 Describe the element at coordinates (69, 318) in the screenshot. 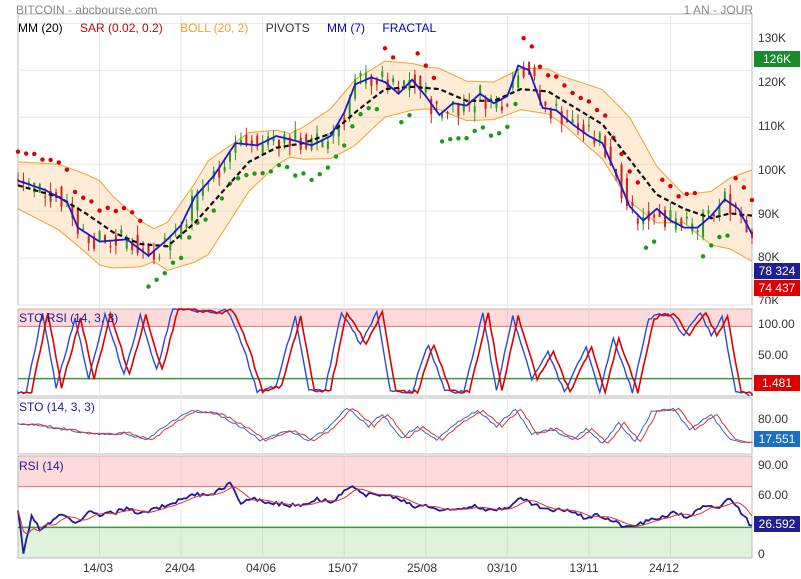

I see `sto-rsi-title: STO RSI (14, 3, 3)` at that location.